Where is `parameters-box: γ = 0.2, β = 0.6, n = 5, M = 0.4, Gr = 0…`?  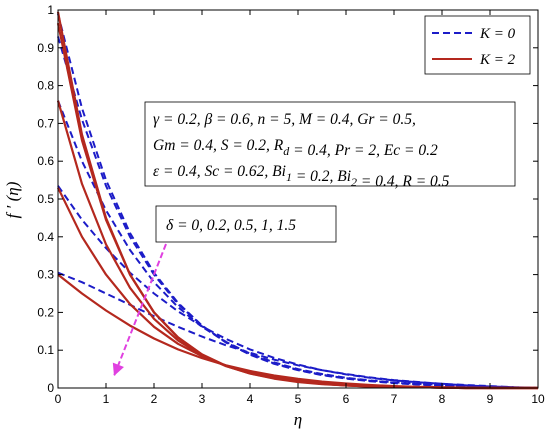
parameters-box: γ = 0.2, β = 0.6, n = 5, M = 0.4, Gr = 0… is located at coordinates (330, 145).